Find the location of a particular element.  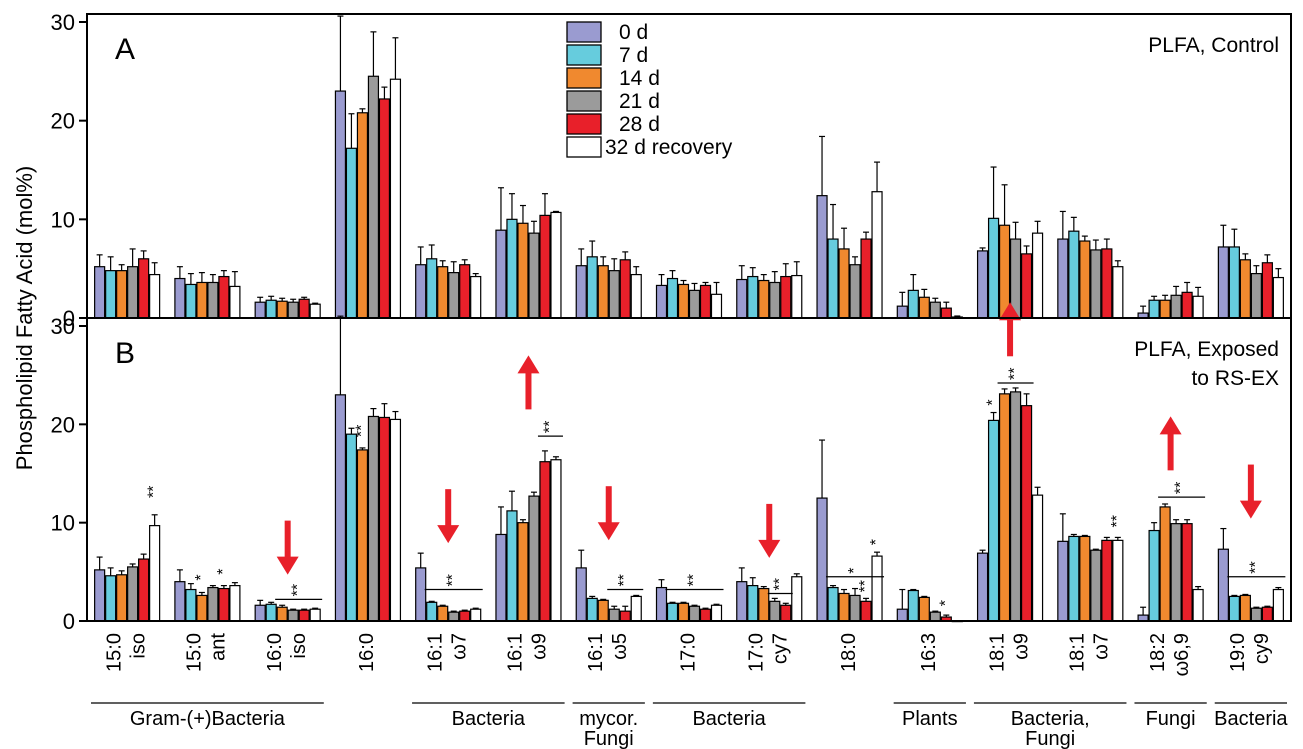

y-tick-label: 10 is located at coordinates (63, 219).